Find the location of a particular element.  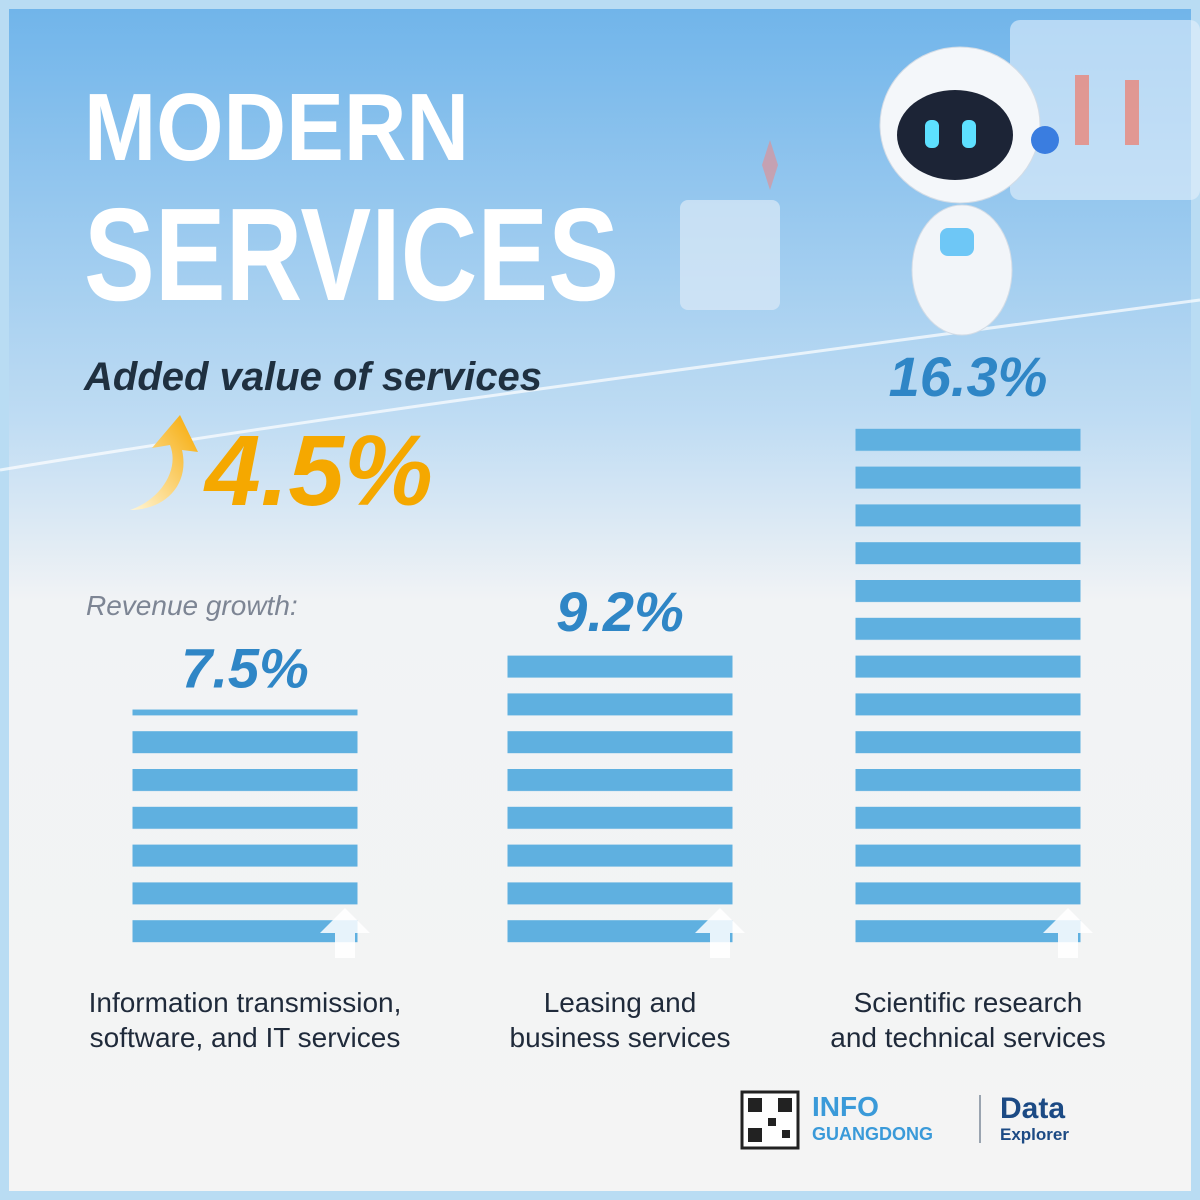

value-label: 7.5% is located at coordinates (245, 668).